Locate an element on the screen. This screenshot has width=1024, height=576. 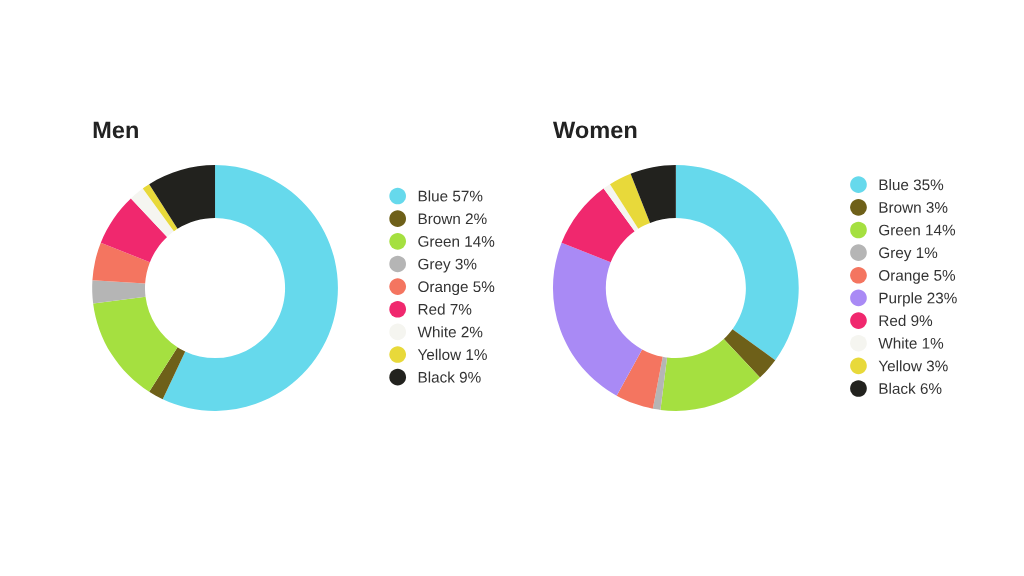
chart-title: Women is located at coordinates (594, 130).